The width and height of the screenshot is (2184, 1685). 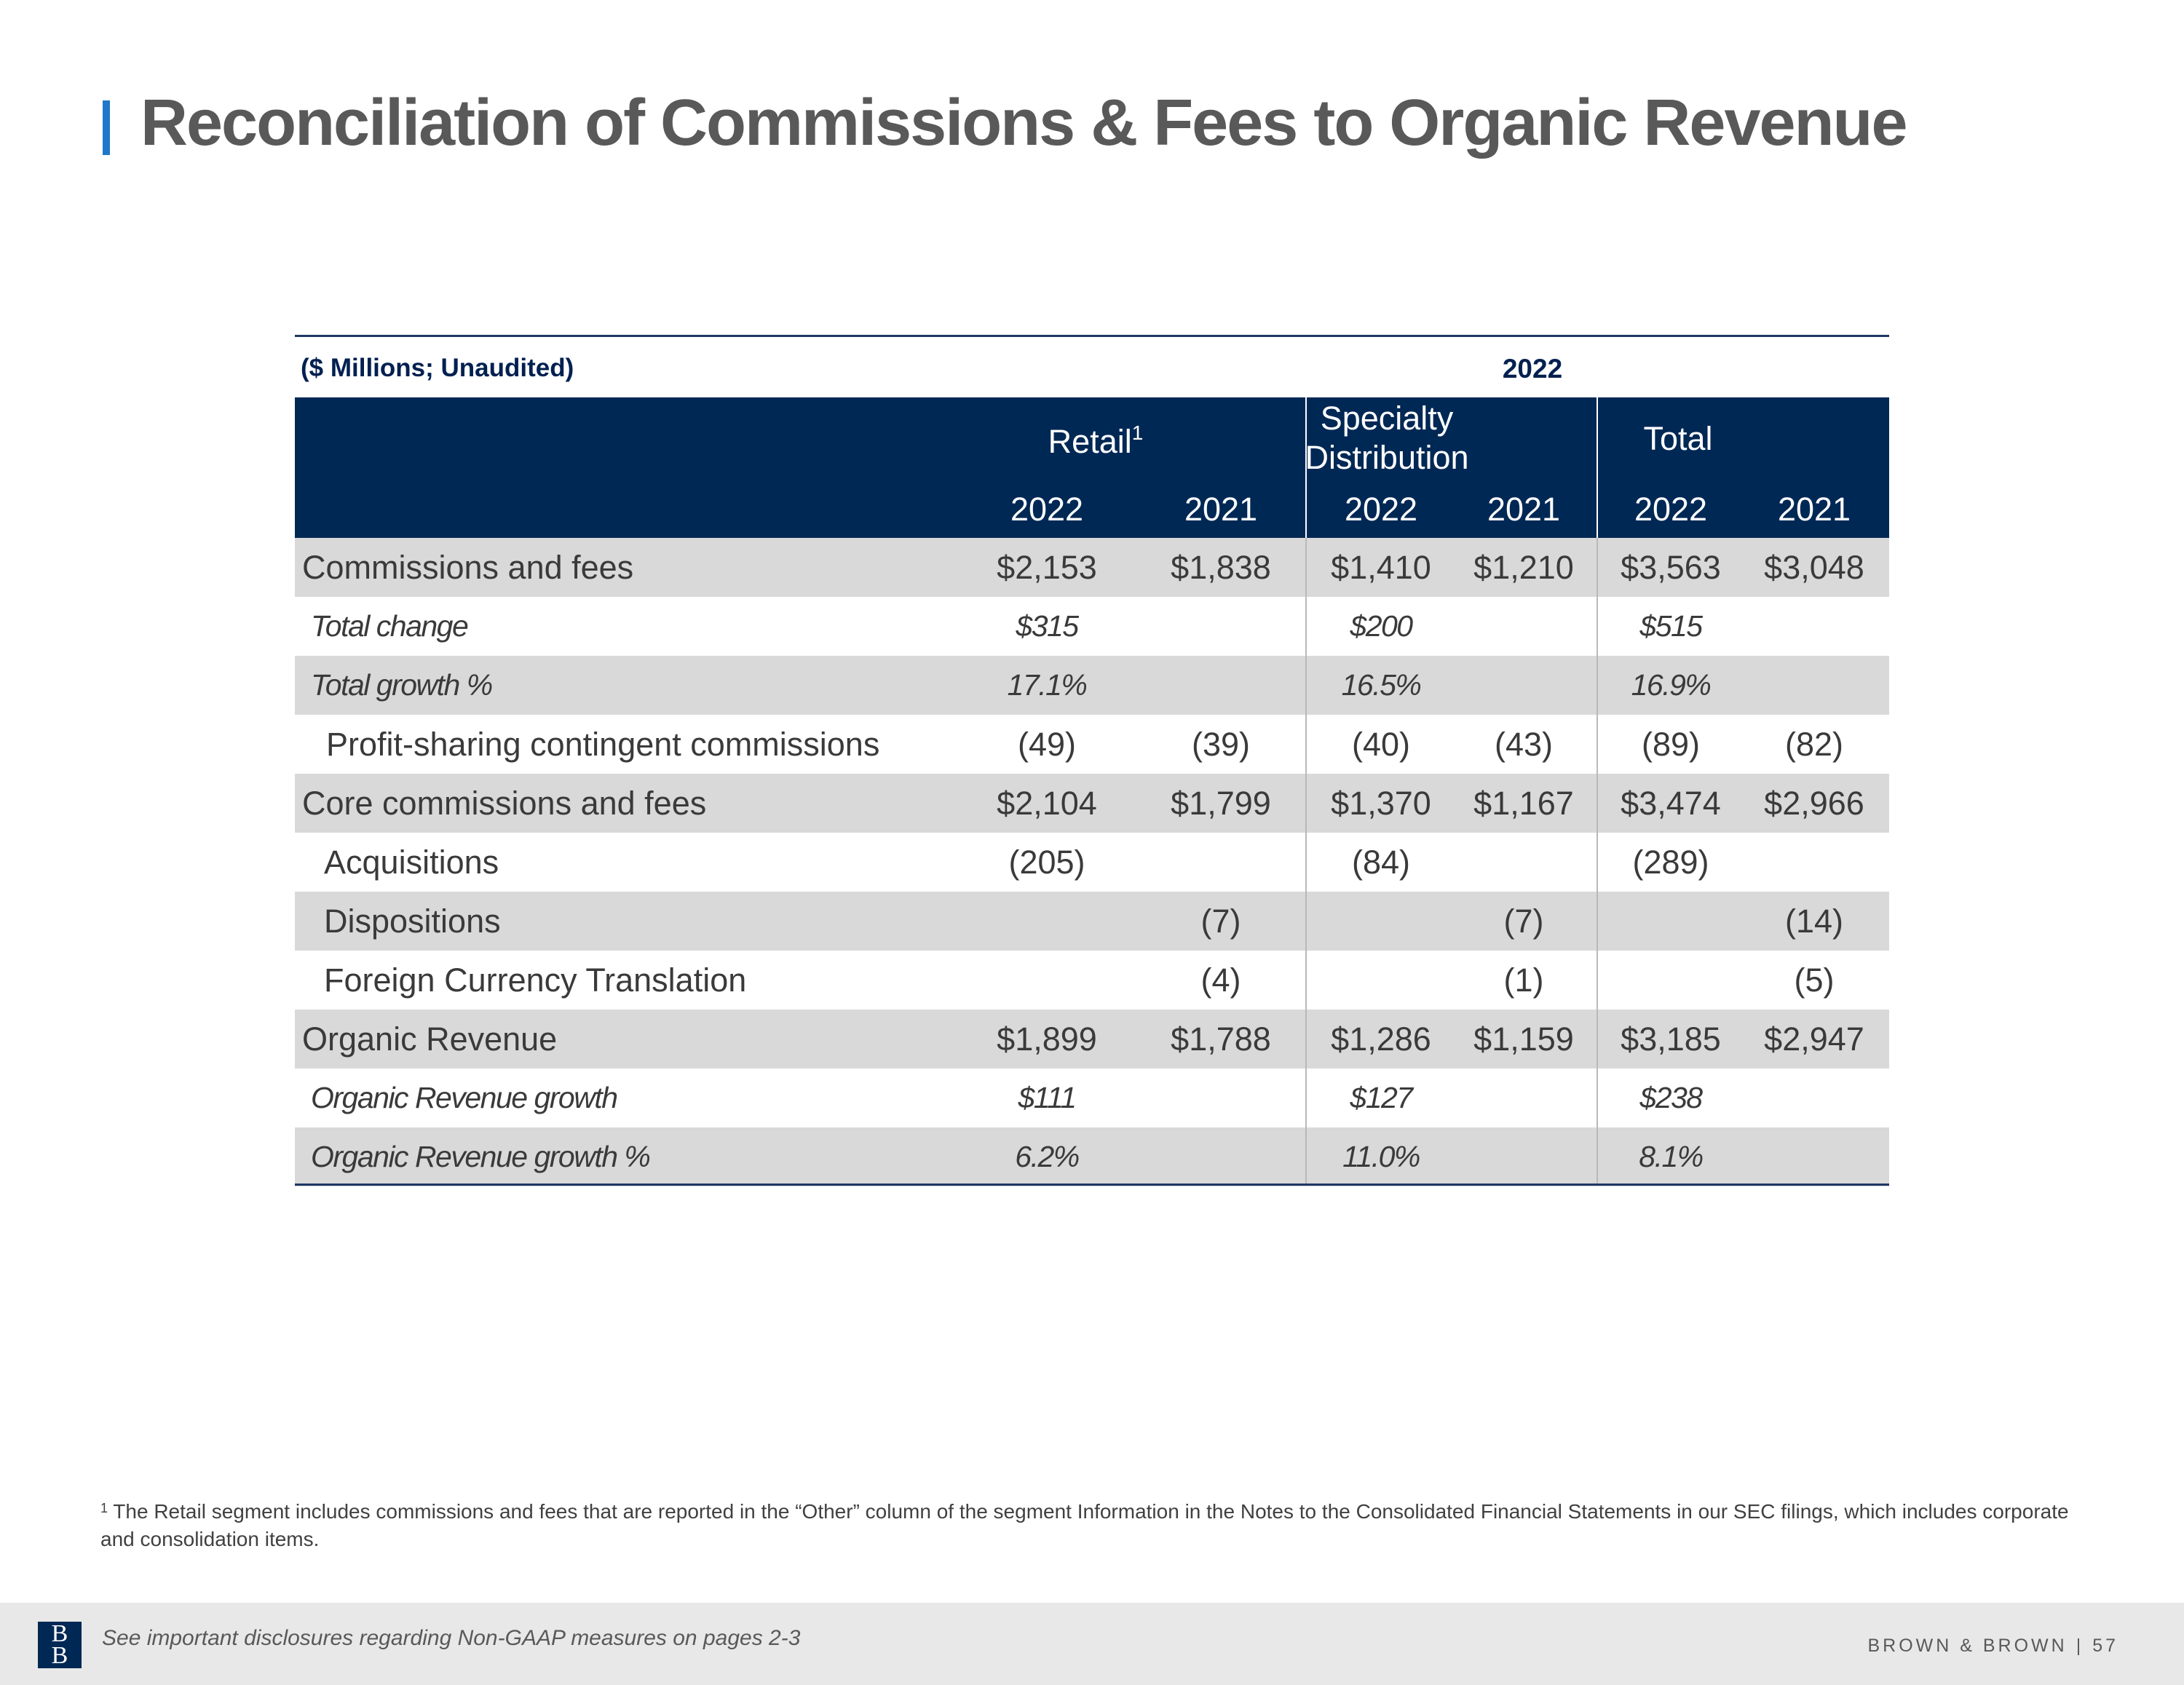 What do you see at coordinates (1523, 803) in the screenshot?
I see `table-cell: $1,167` at bounding box center [1523, 803].